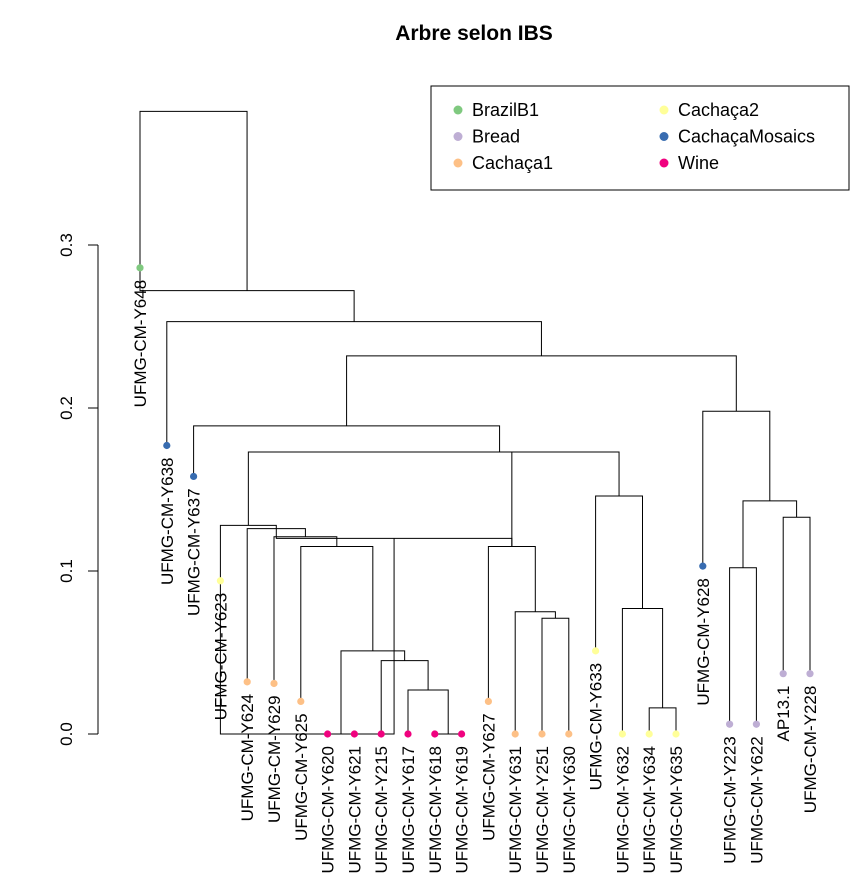  Describe the element at coordinates (435, 810) in the screenshot. I see `leaf-label: UFMG-CM-Y618` at that location.